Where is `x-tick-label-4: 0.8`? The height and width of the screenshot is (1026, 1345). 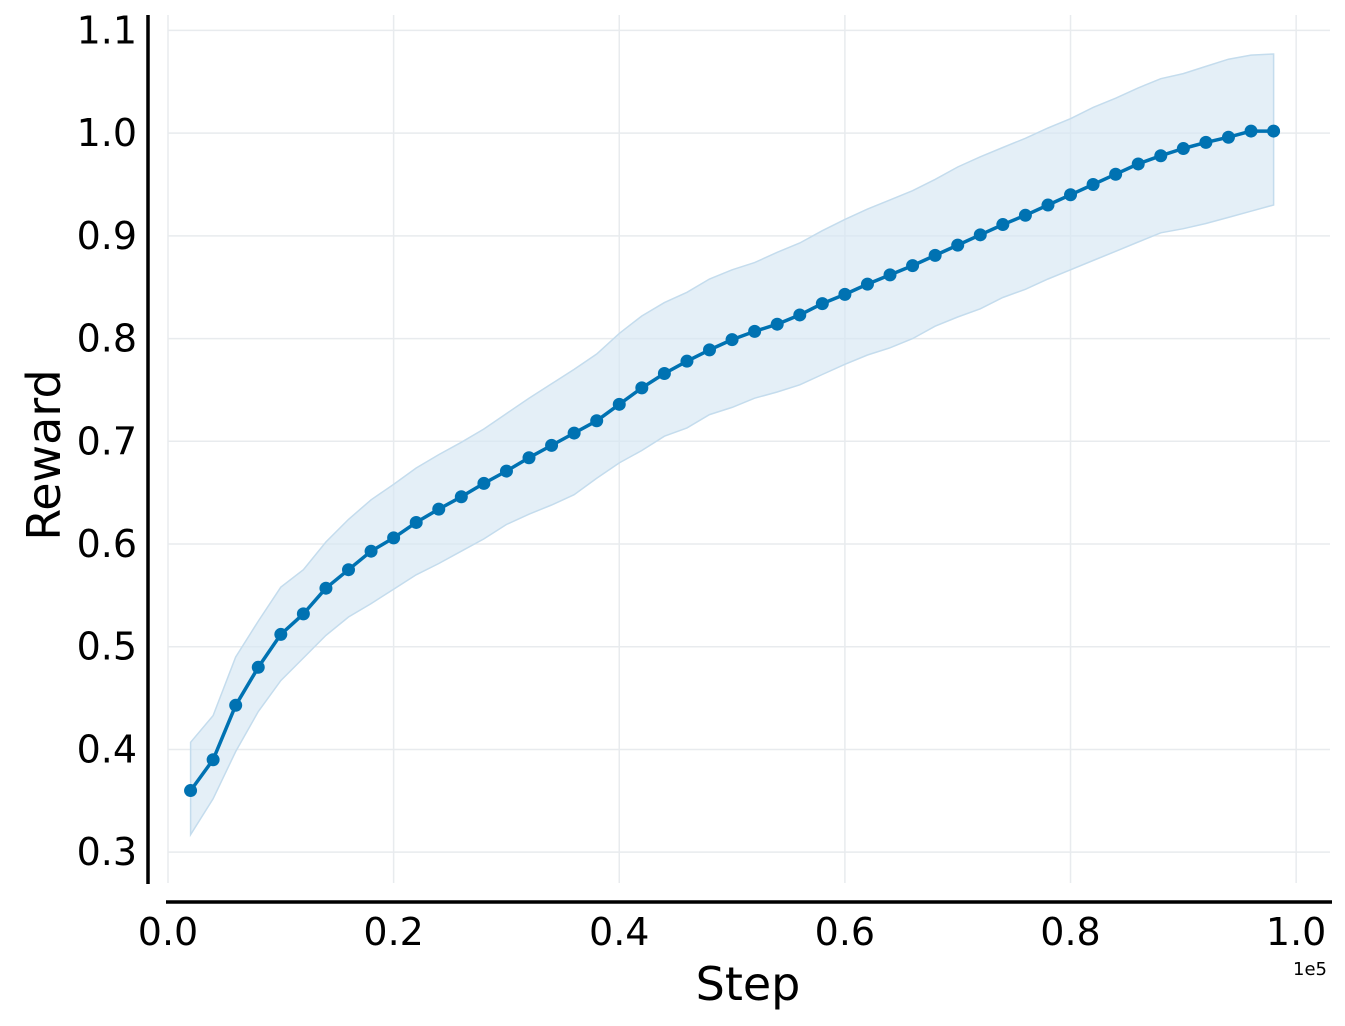 x-tick-label-4: 0.8 is located at coordinates (1070, 932).